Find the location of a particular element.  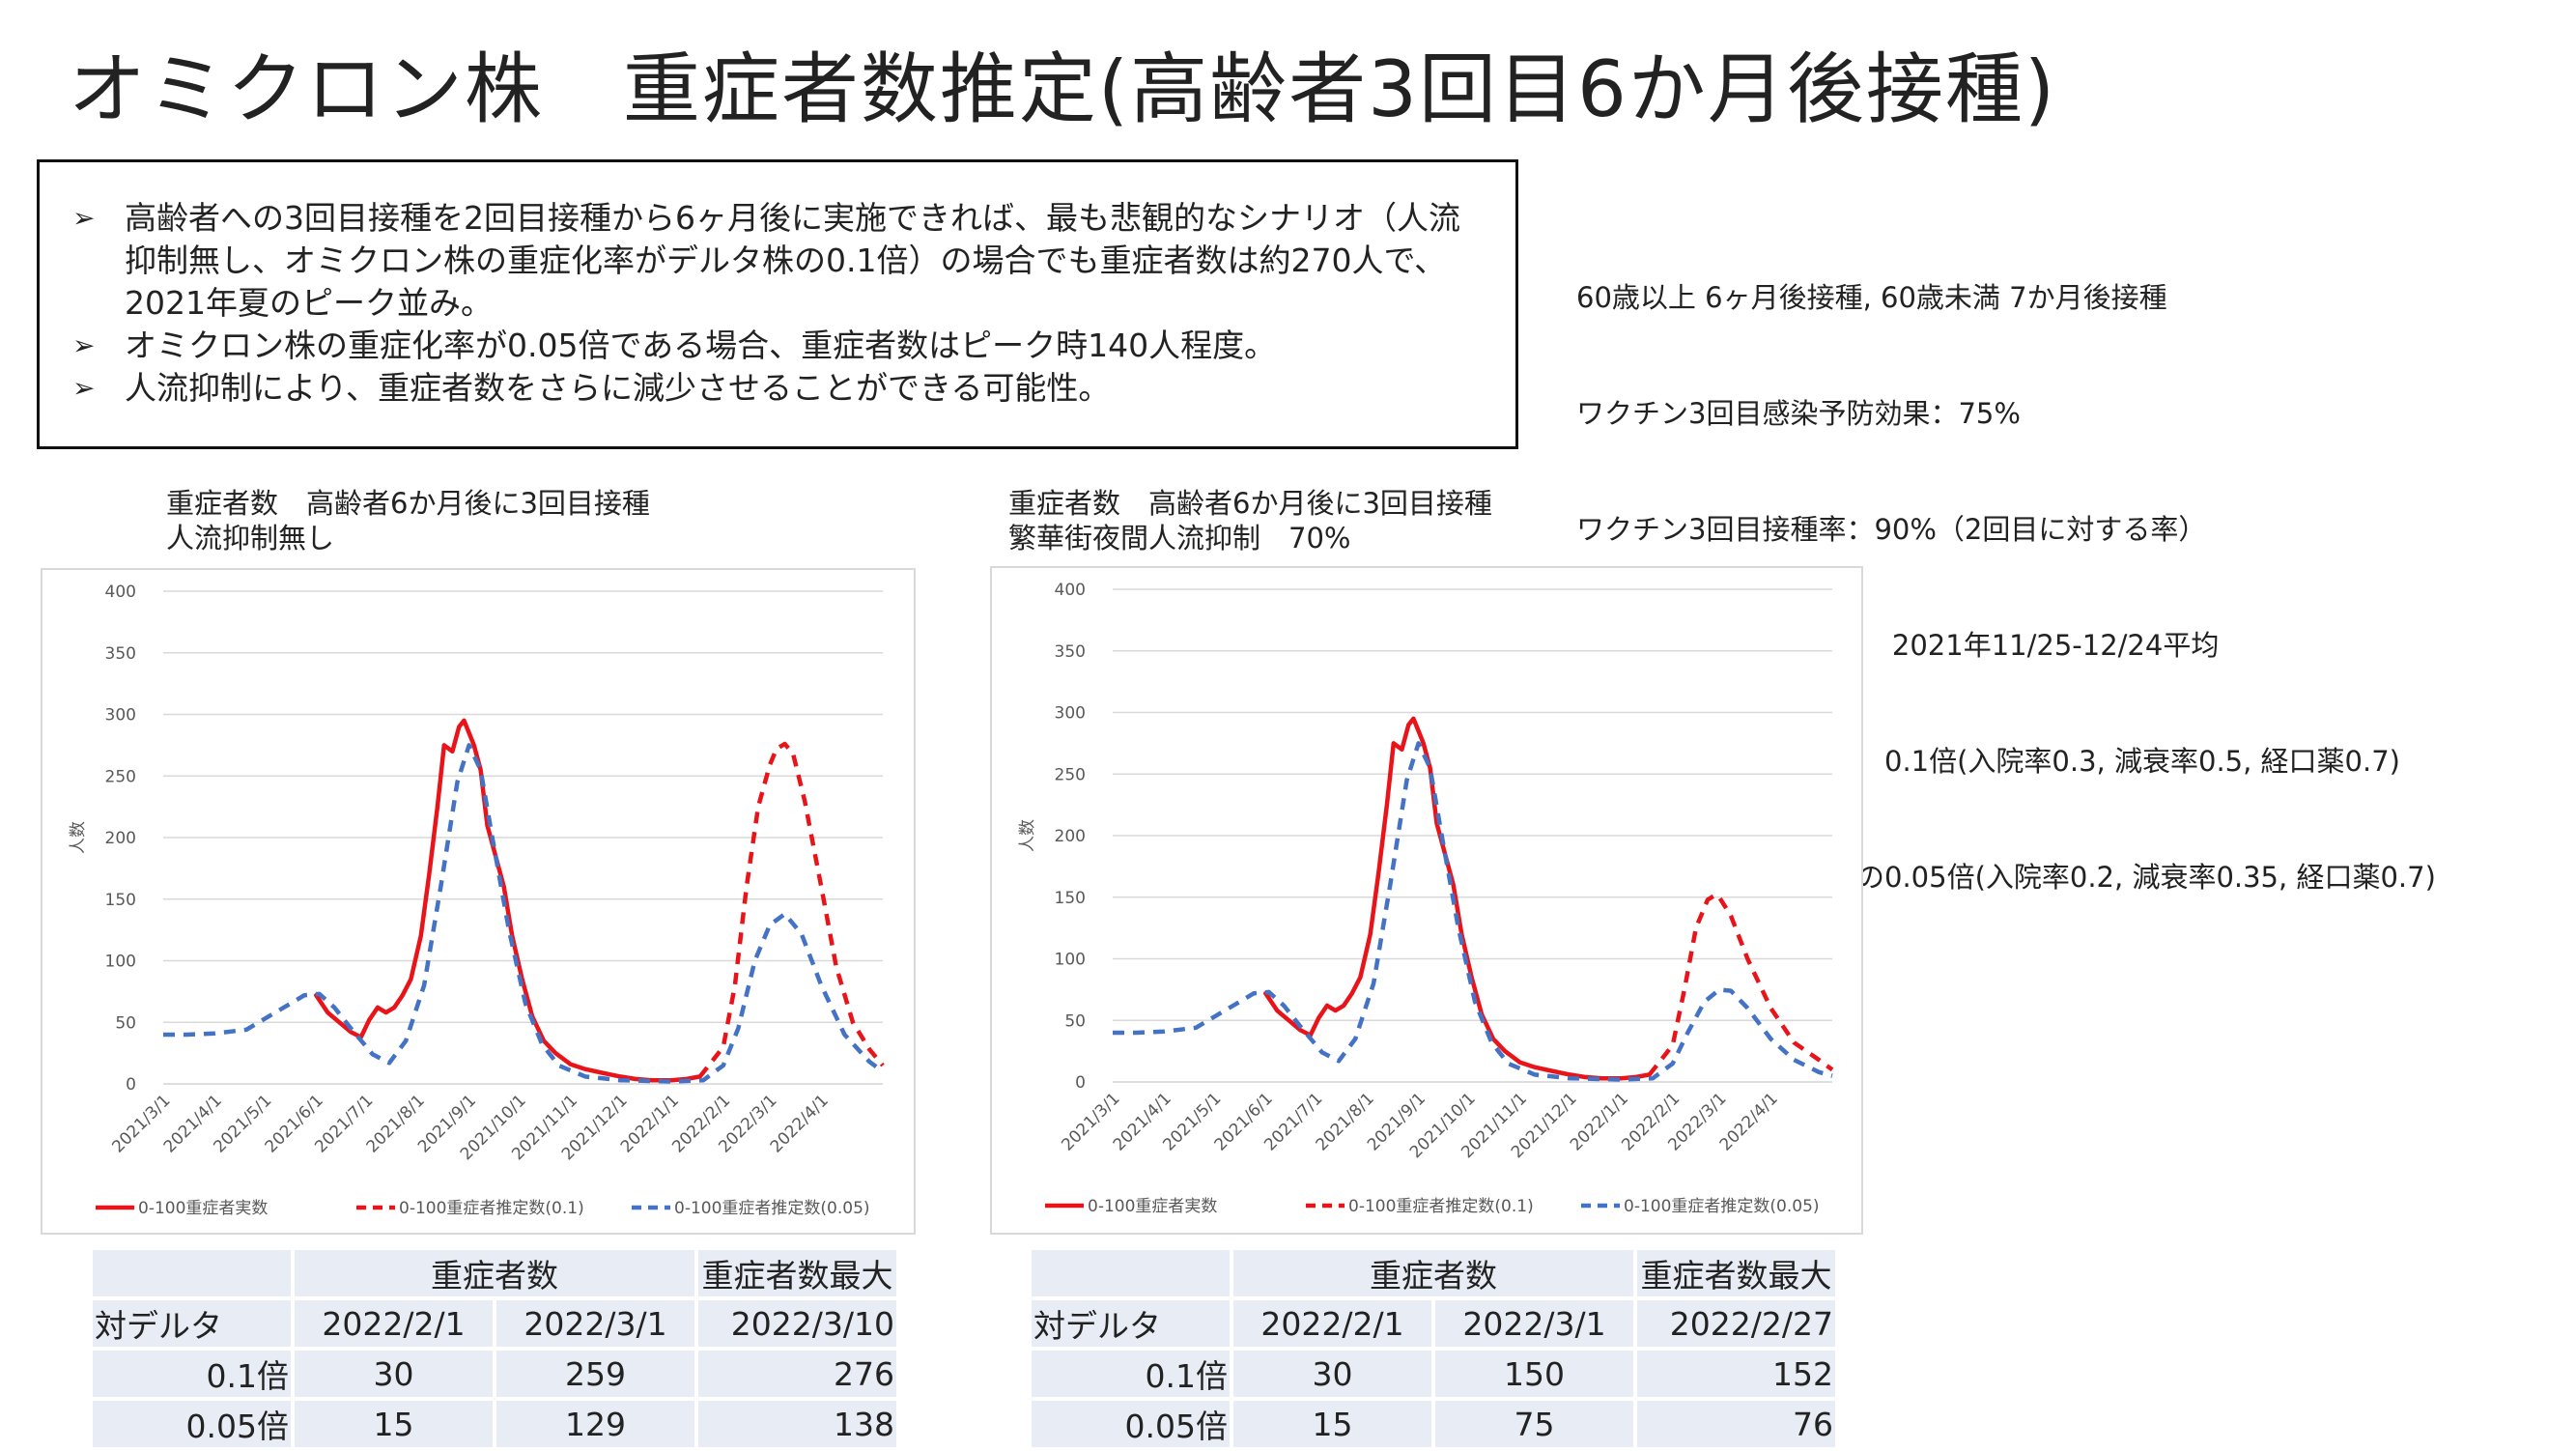

table-row: 対デルタ 2022/2/1 2022/3/1 2022/3/10 is located at coordinates (494, 1324).